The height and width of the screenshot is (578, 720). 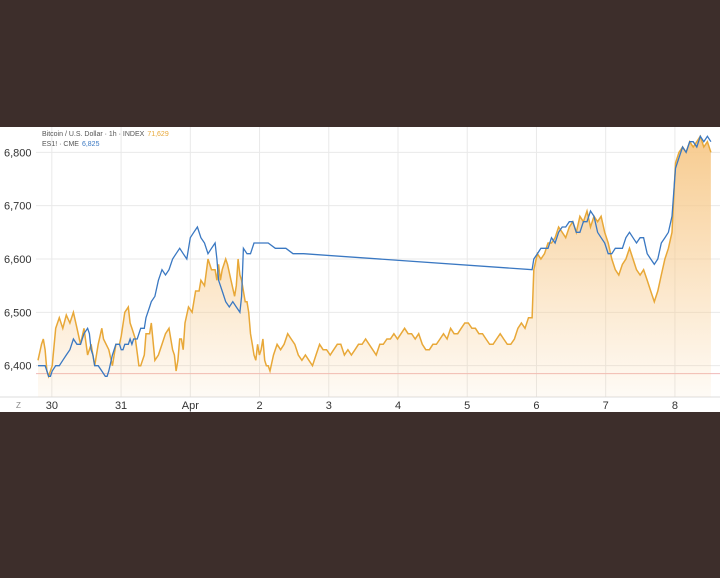 I want to click on y-axis: 6,400 6,500 6,600 6,700 6,800, so click(x=18, y=259).